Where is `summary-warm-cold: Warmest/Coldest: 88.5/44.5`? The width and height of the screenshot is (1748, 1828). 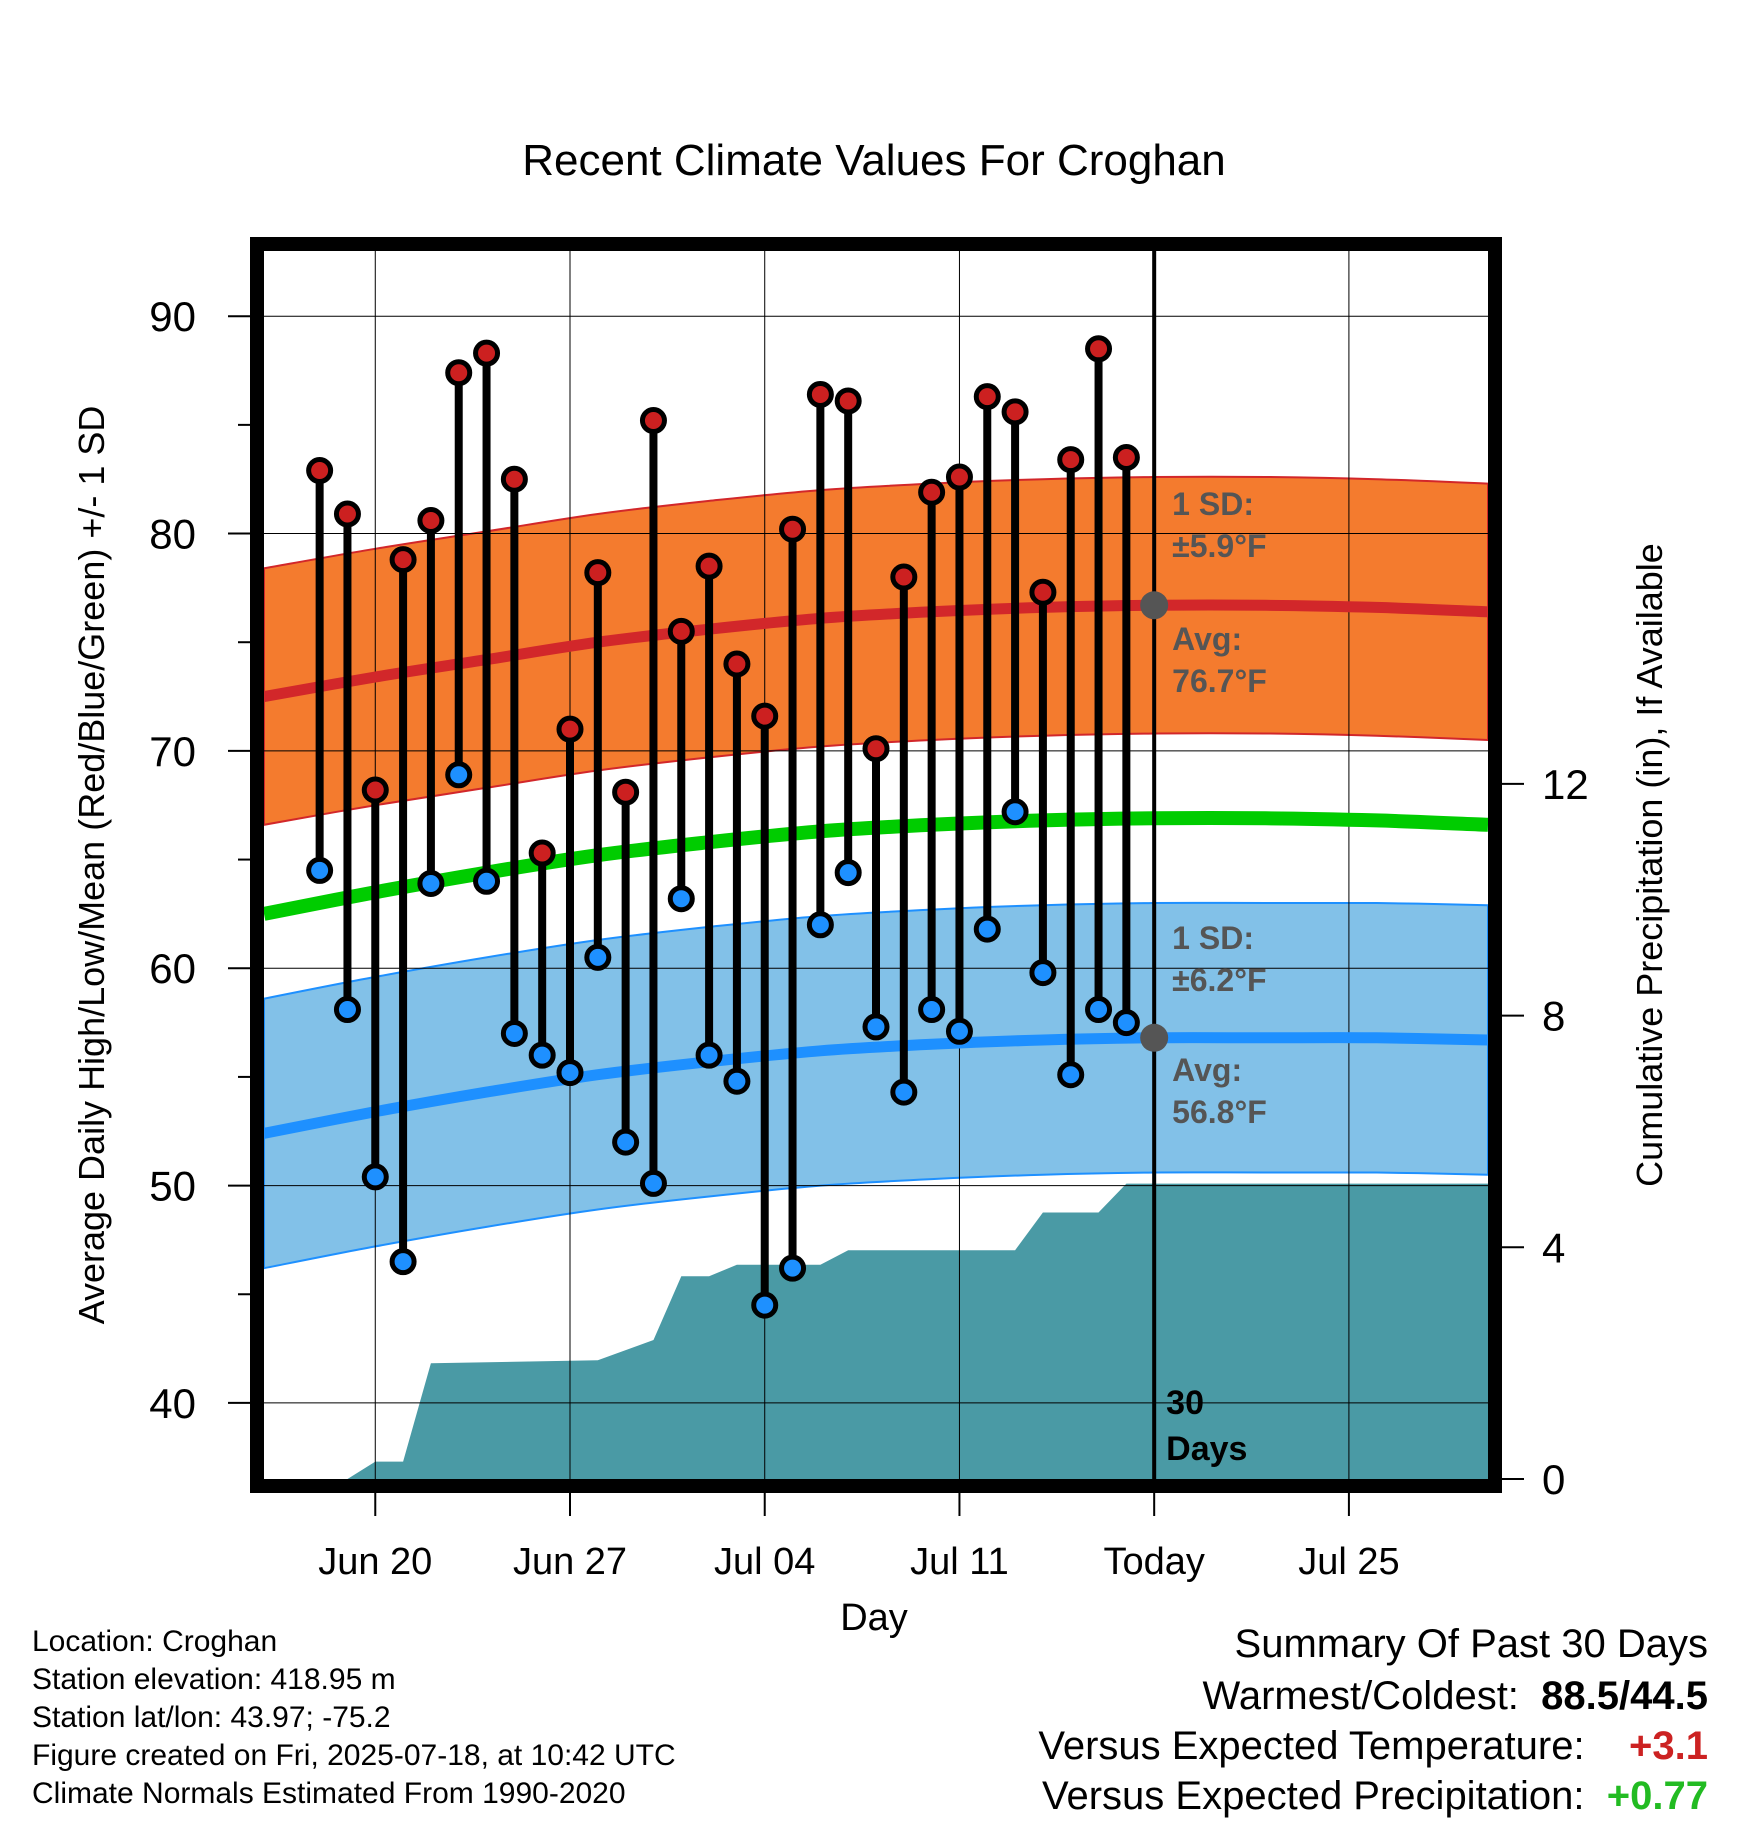 summary-warm-cold: Warmest/Coldest: 88.5/44.5 is located at coordinates (1455, 1696).